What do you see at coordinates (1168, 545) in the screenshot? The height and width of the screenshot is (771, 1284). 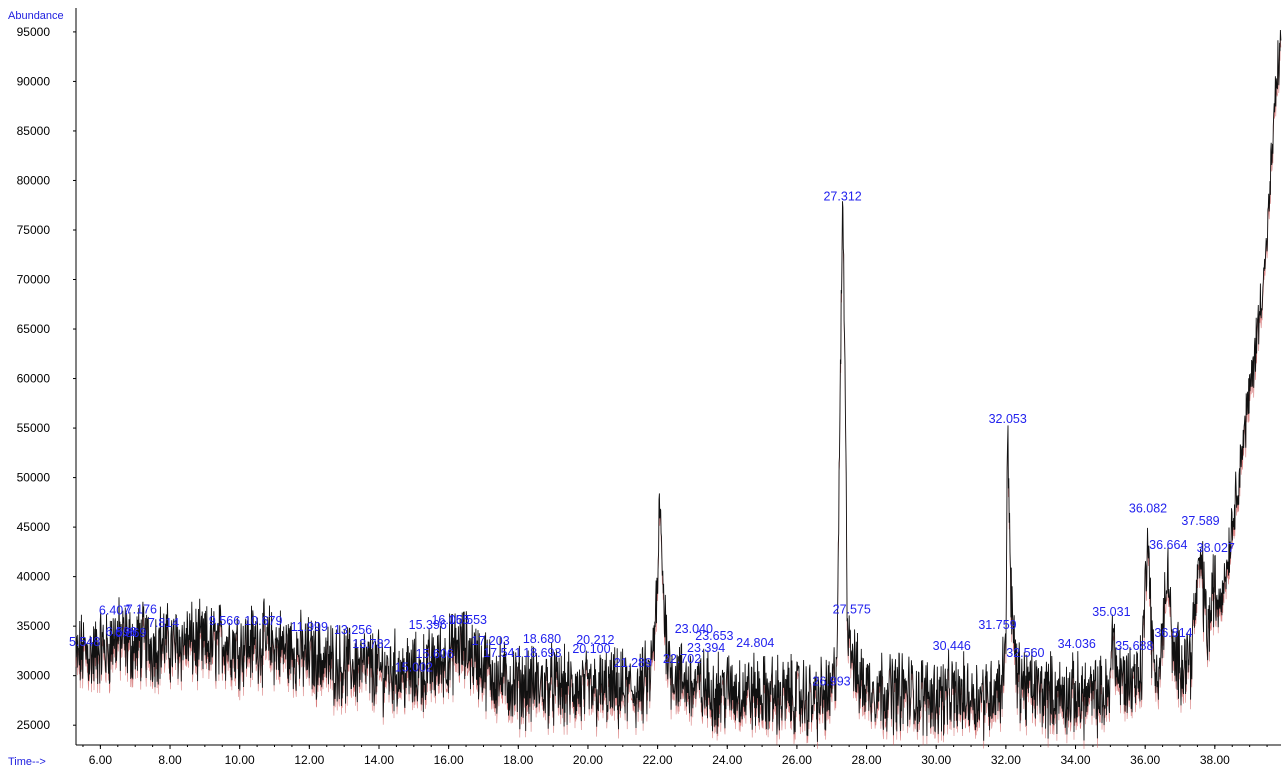 I see `peak-label: 36.664` at bounding box center [1168, 545].